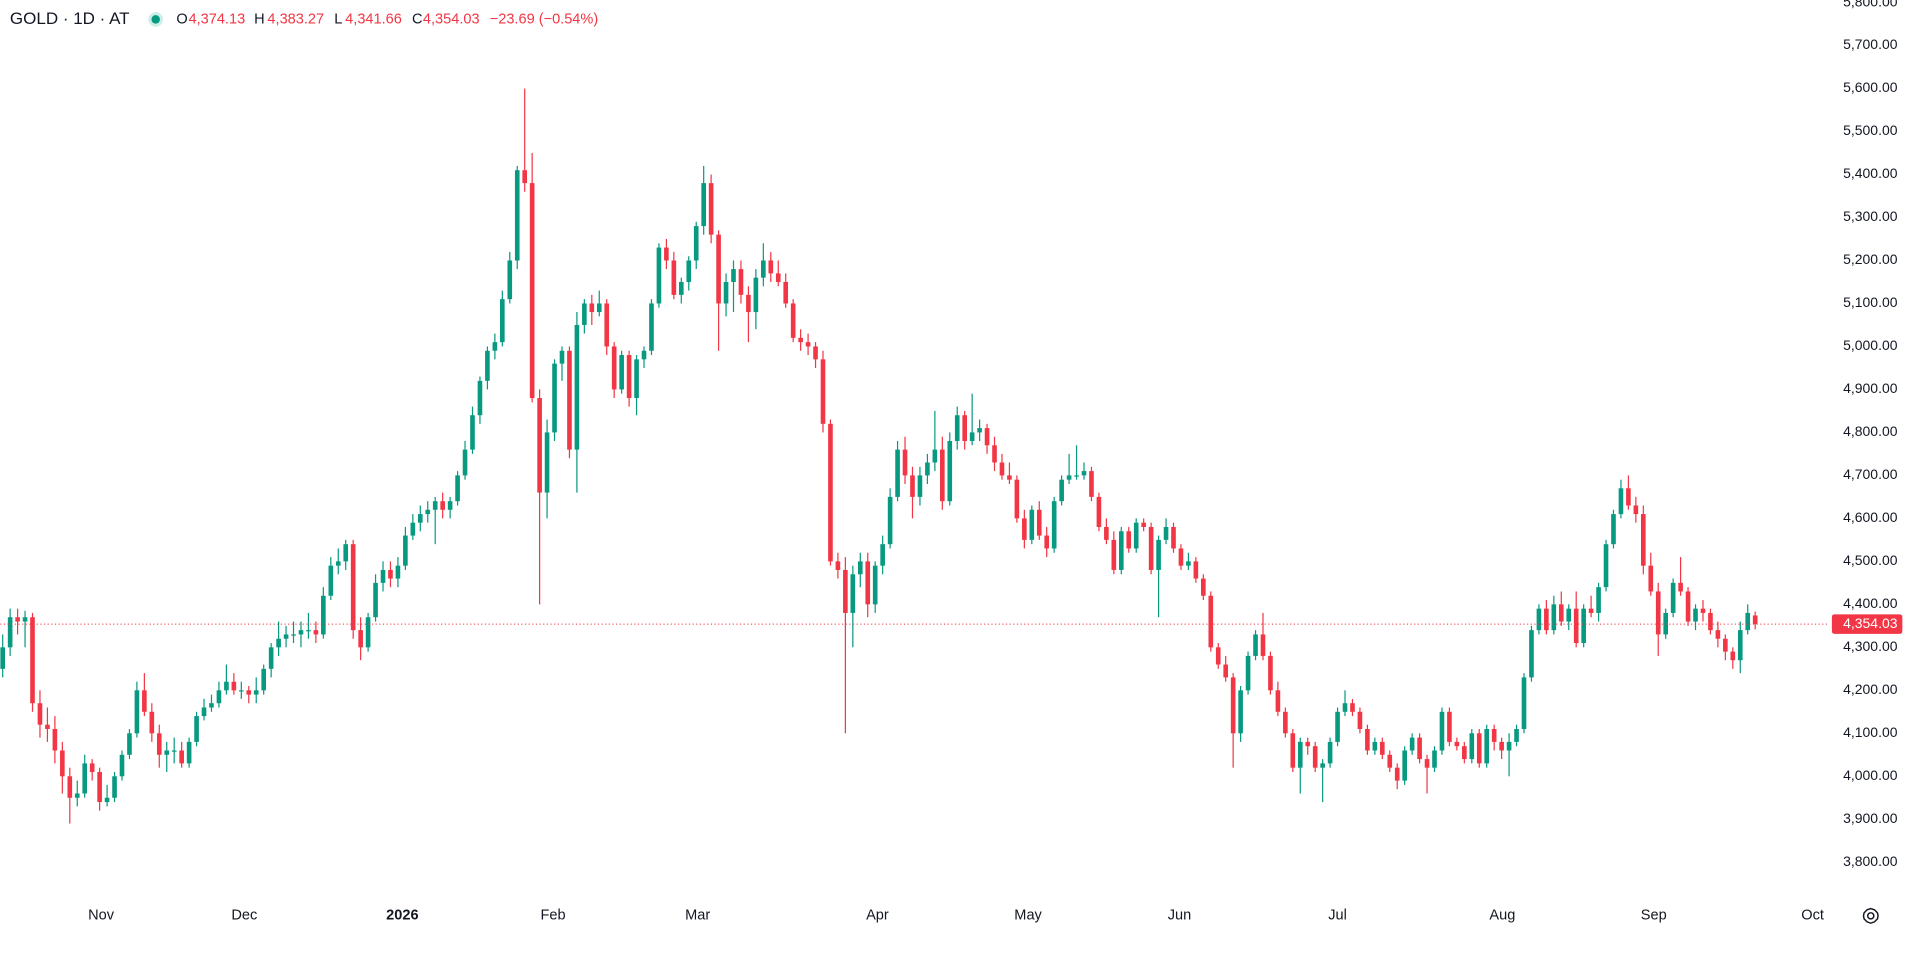  I want to click on x-tick-label: Sep, so click(1654, 916).